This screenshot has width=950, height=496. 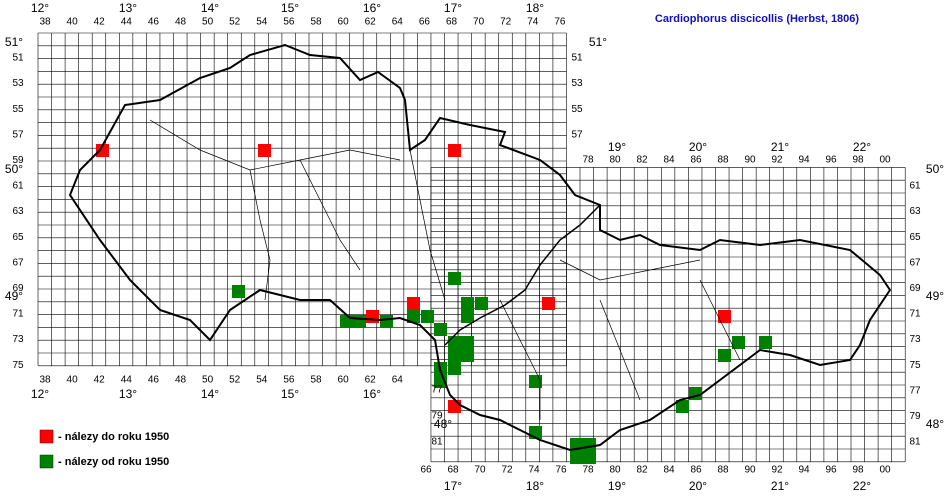 What do you see at coordinates (915, 339) in the screenshot?
I see `row-label: 73` at bounding box center [915, 339].